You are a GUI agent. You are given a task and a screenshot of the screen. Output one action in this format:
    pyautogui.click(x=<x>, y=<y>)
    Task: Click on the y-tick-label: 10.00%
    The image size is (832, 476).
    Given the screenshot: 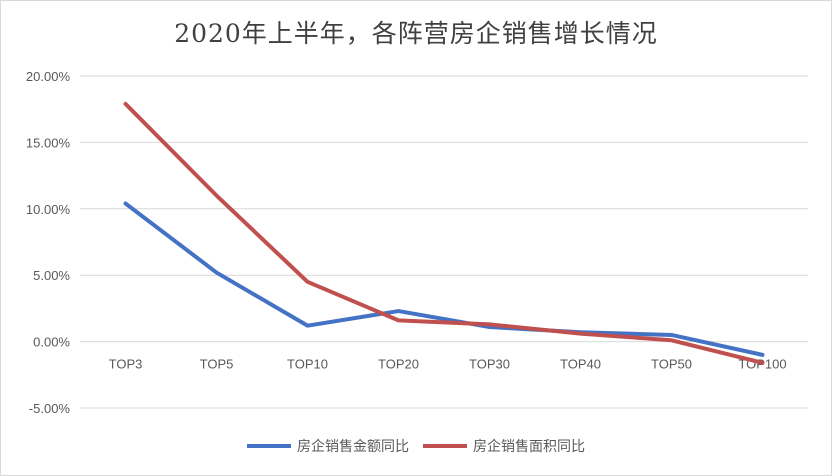 What is the action you would take?
    pyautogui.click(x=48, y=209)
    